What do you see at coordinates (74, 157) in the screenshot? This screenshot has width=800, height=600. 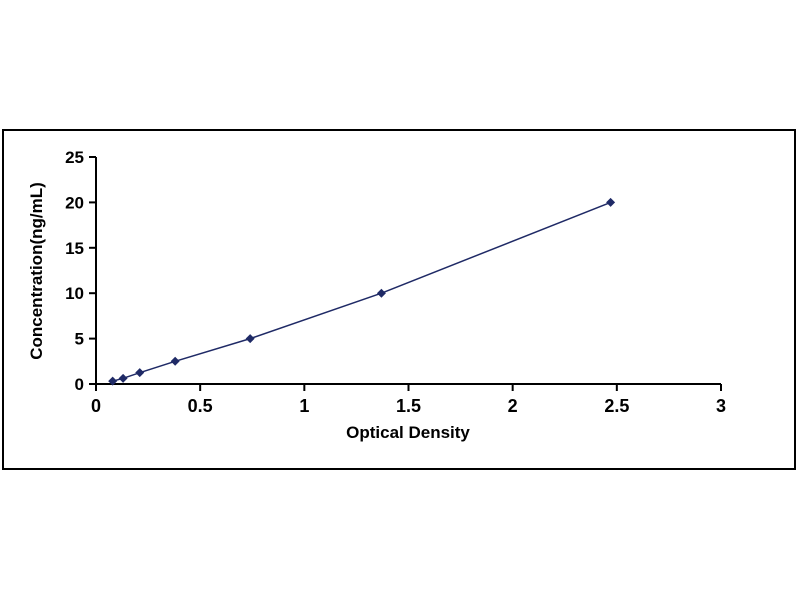 I see `y-tick-label: 25` at bounding box center [74, 157].